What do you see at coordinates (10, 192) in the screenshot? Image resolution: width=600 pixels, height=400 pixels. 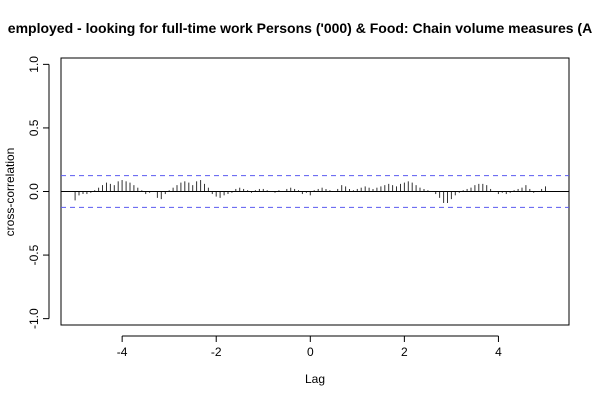 I see `y-axis-label: cross-correlation` at bounding box center [10, 192].